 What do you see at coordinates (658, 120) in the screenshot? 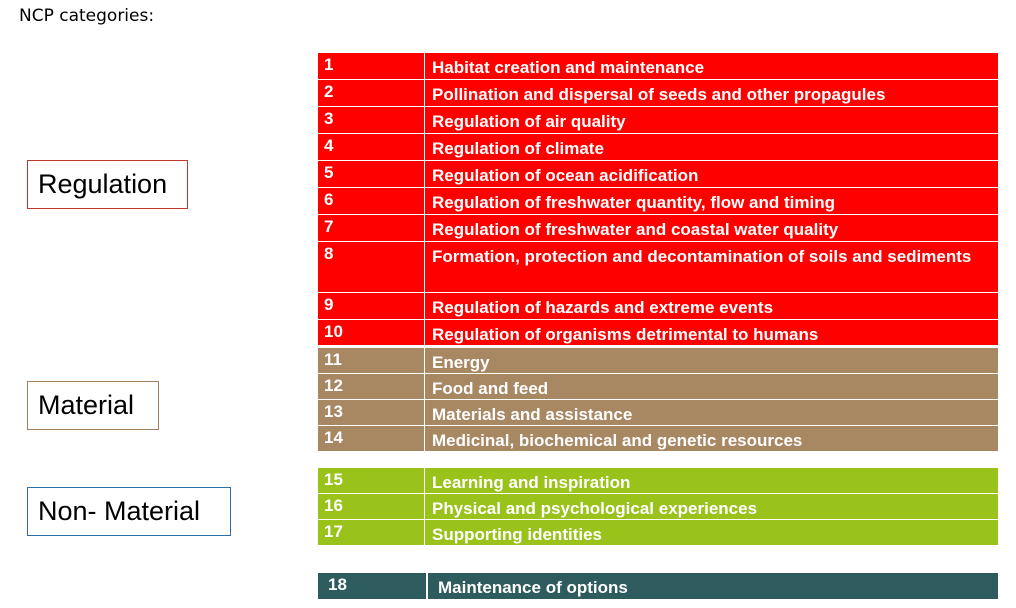
I see `table-row: 3 Regulation of air quality` at bounding box center [658, 120].